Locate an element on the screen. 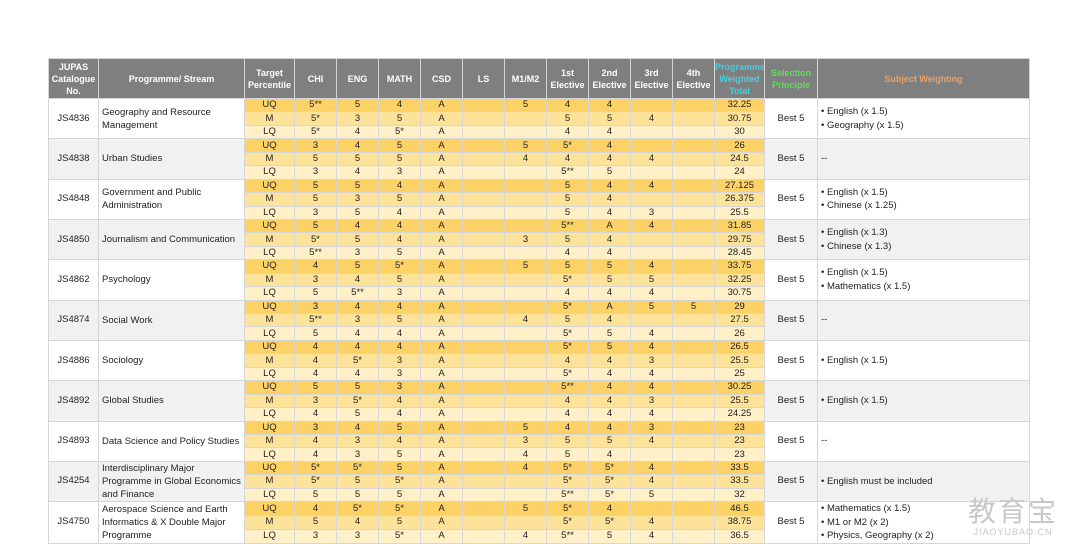 This screenshot has height=555, width=1080. selection-principle: Best 5 is located at coordinates (791, 441).